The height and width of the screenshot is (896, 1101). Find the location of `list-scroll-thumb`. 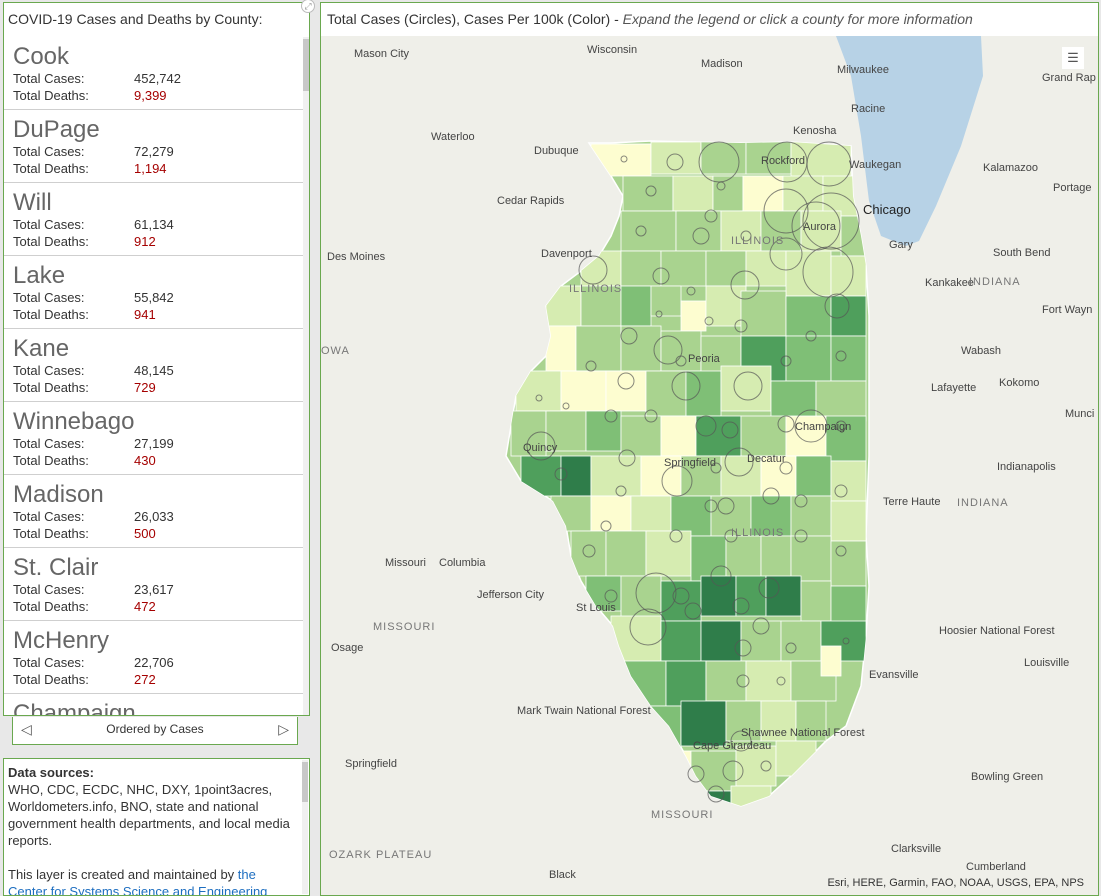

list-scroll-thumb is located at coordinates (306, 65).